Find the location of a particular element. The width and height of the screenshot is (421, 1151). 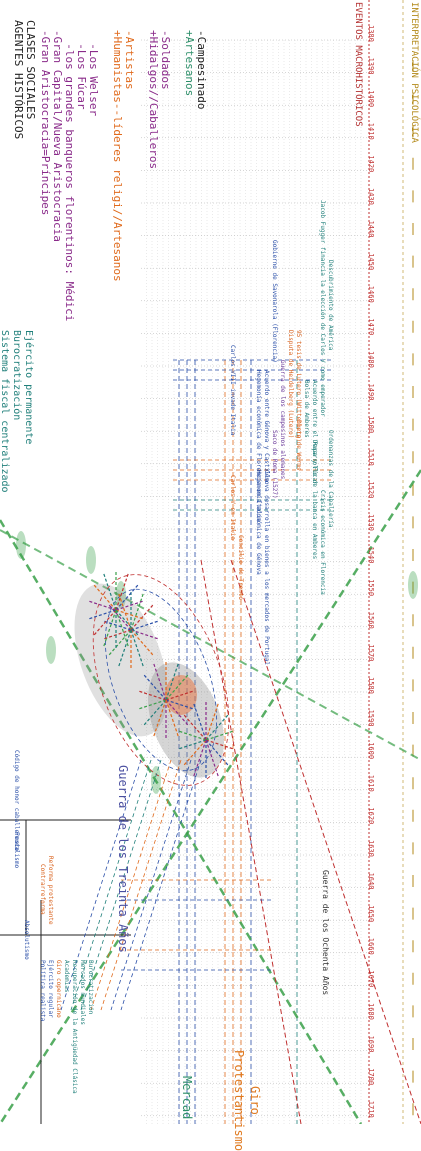

year-label: 1680 is located at coordinates (371, 1011).